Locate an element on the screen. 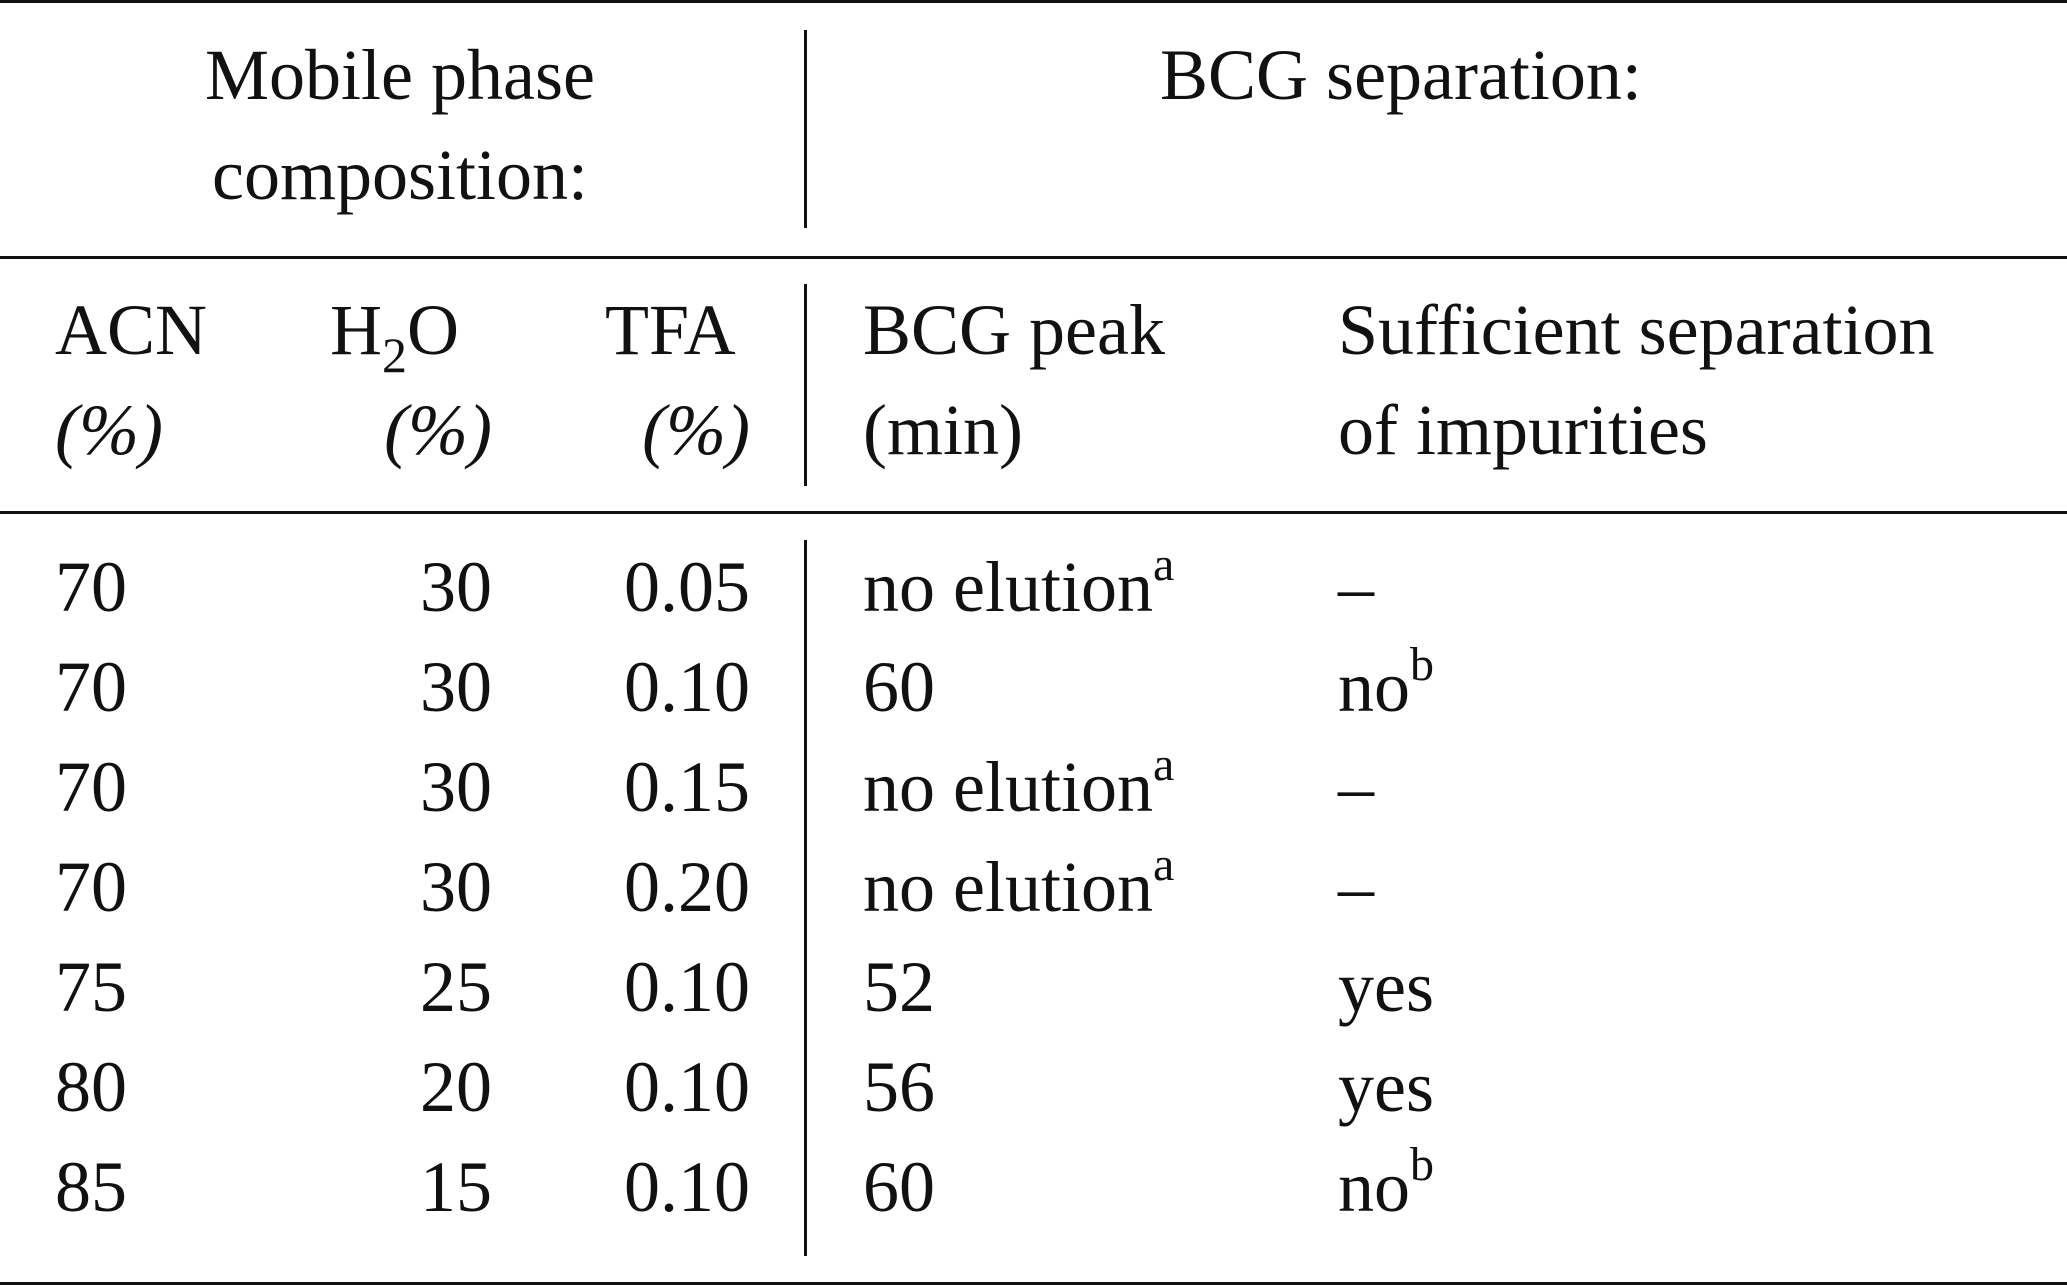  col-unit-h2o: (%) is located at coordinates (438, 430).